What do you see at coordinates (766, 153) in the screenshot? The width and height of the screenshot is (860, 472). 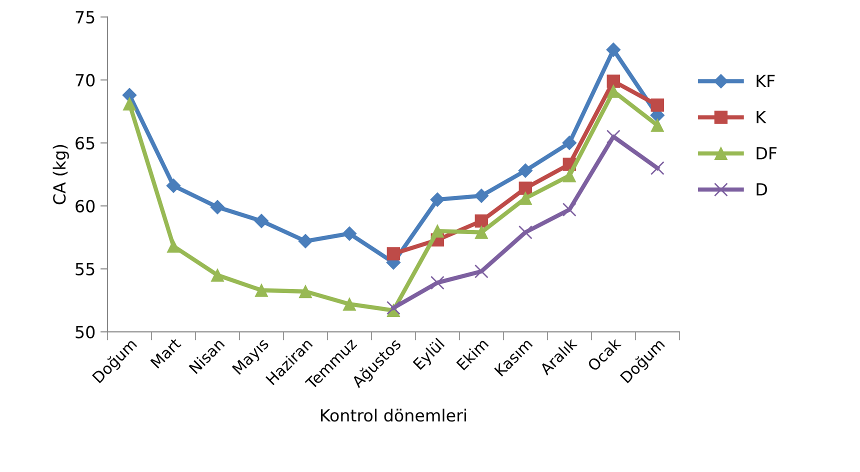 I see `legend-label: DF` at bounding box center [766, 153].